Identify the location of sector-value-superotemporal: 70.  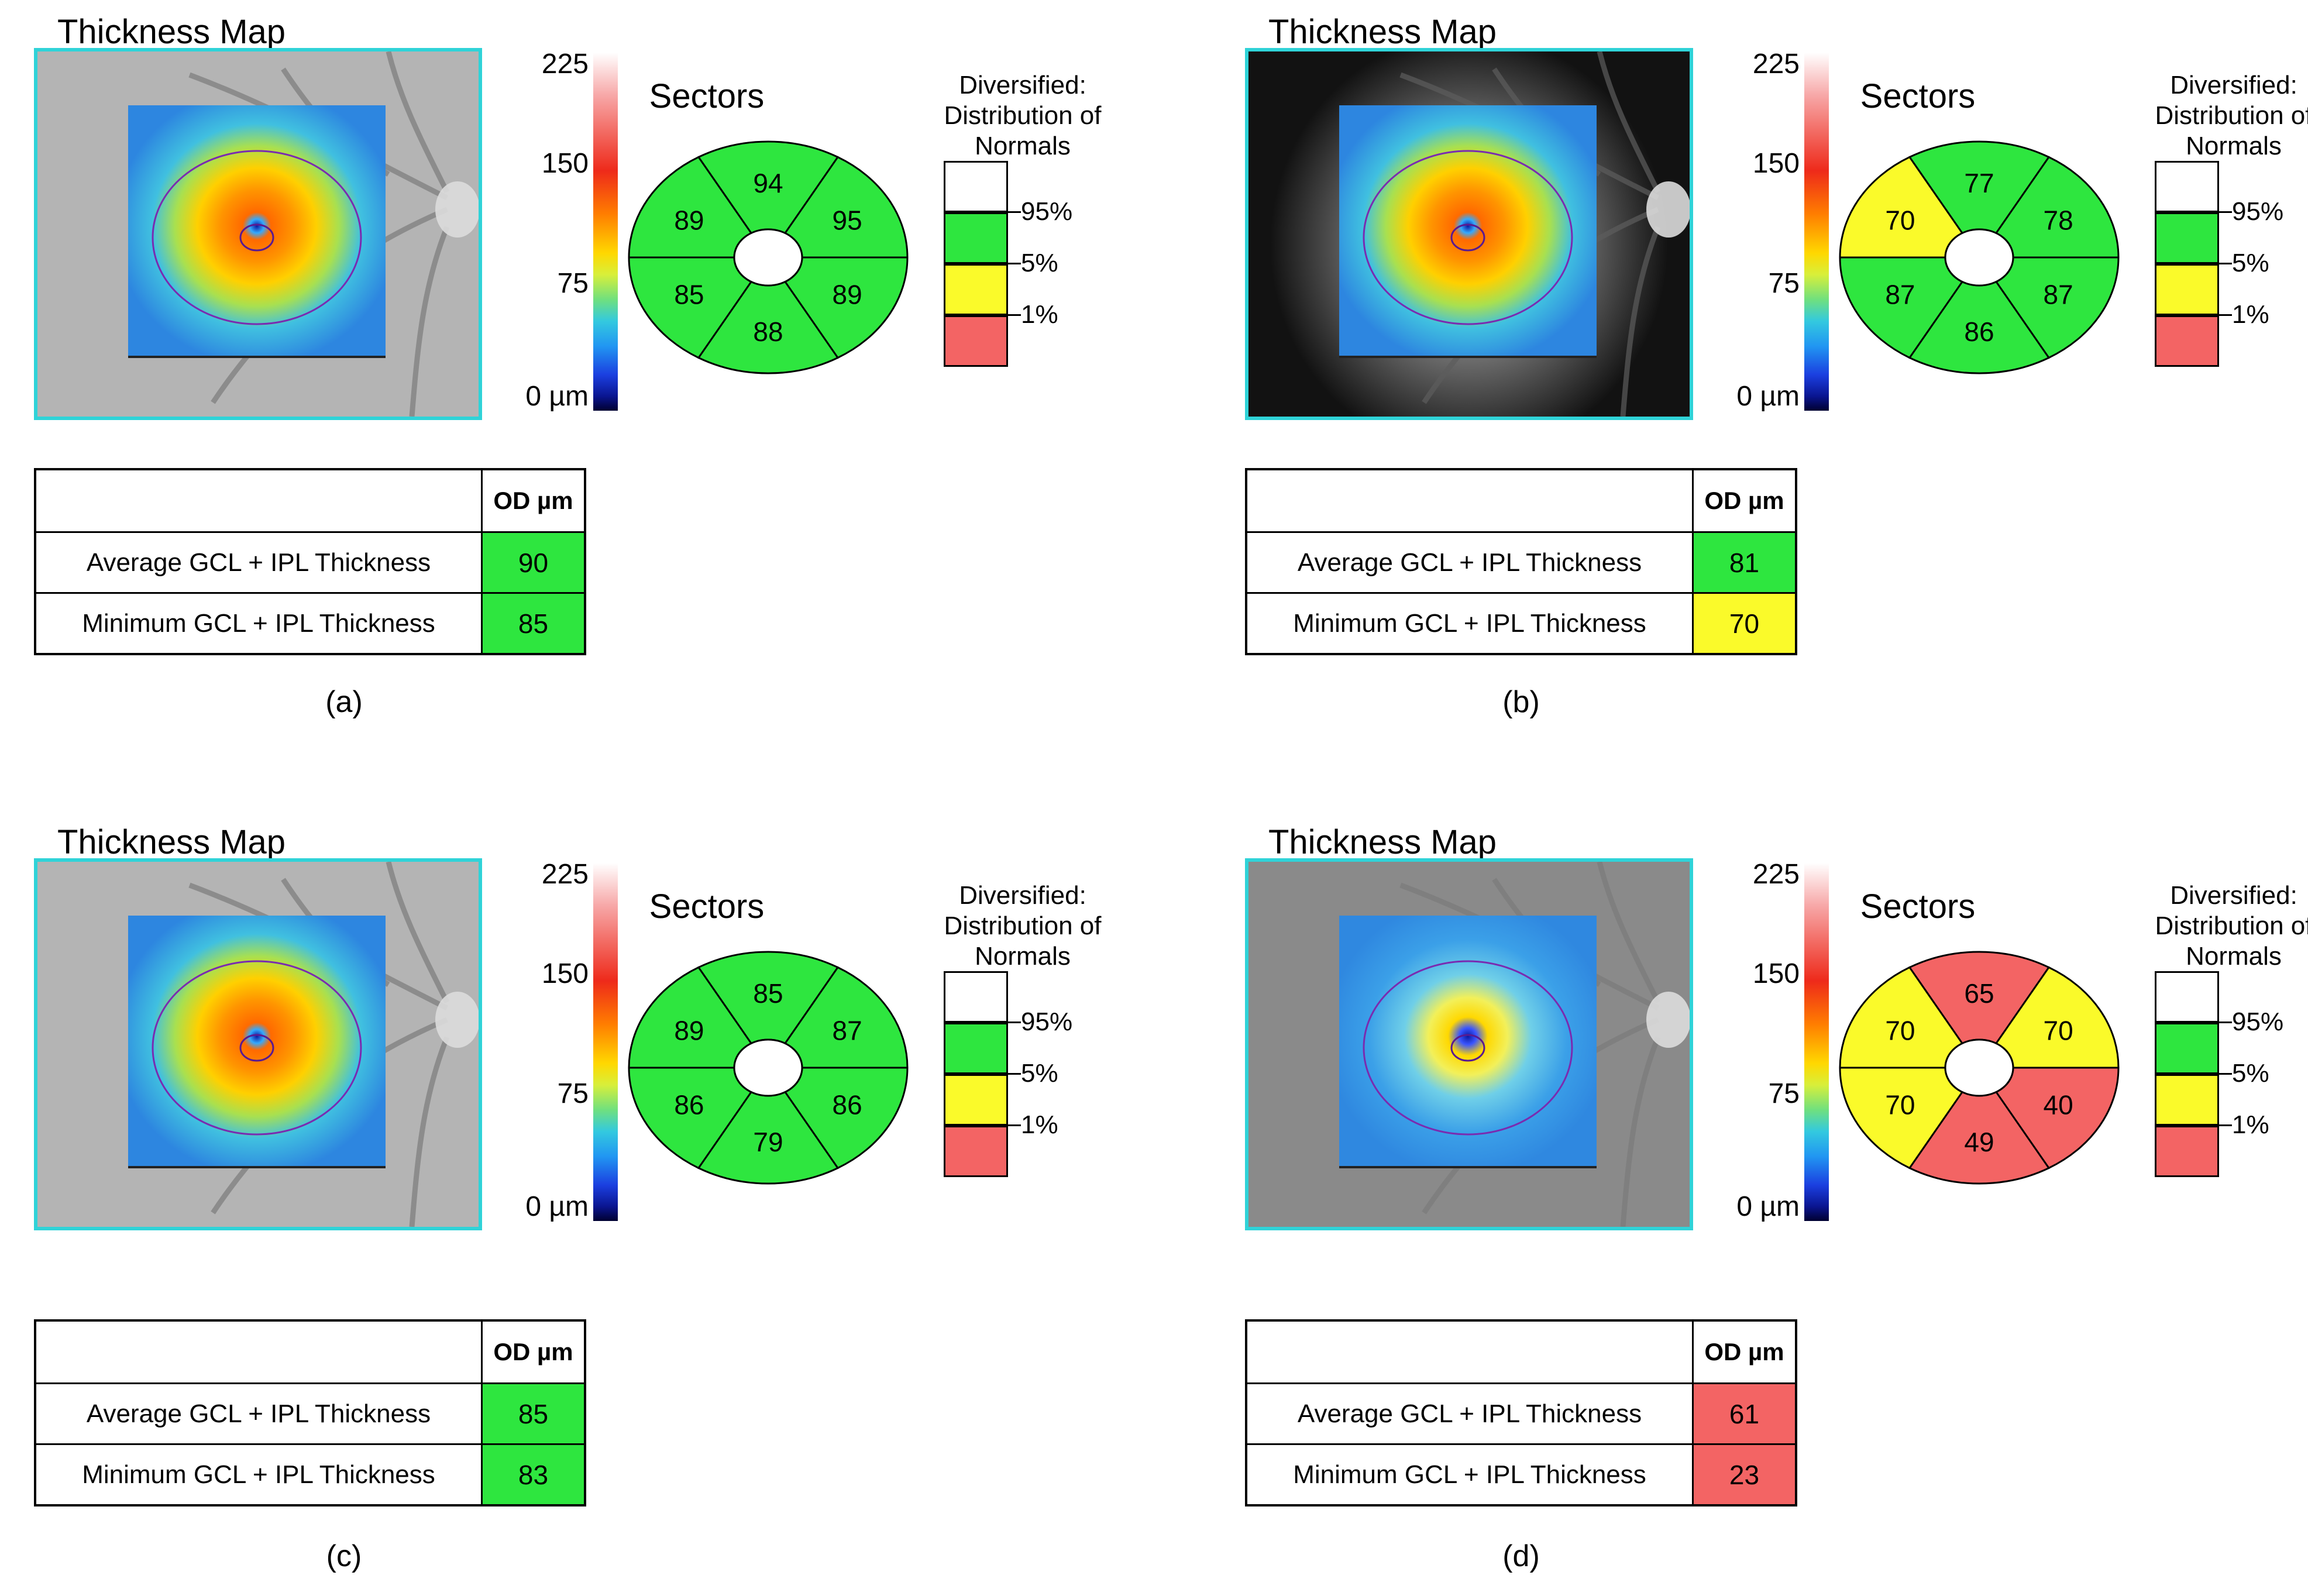
(1900, 220).